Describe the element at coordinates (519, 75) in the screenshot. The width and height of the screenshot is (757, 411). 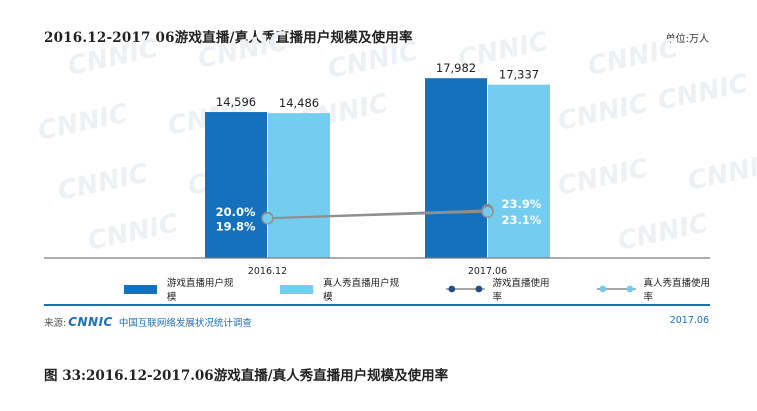
I see `bar-value-label: 17,337` at that location.